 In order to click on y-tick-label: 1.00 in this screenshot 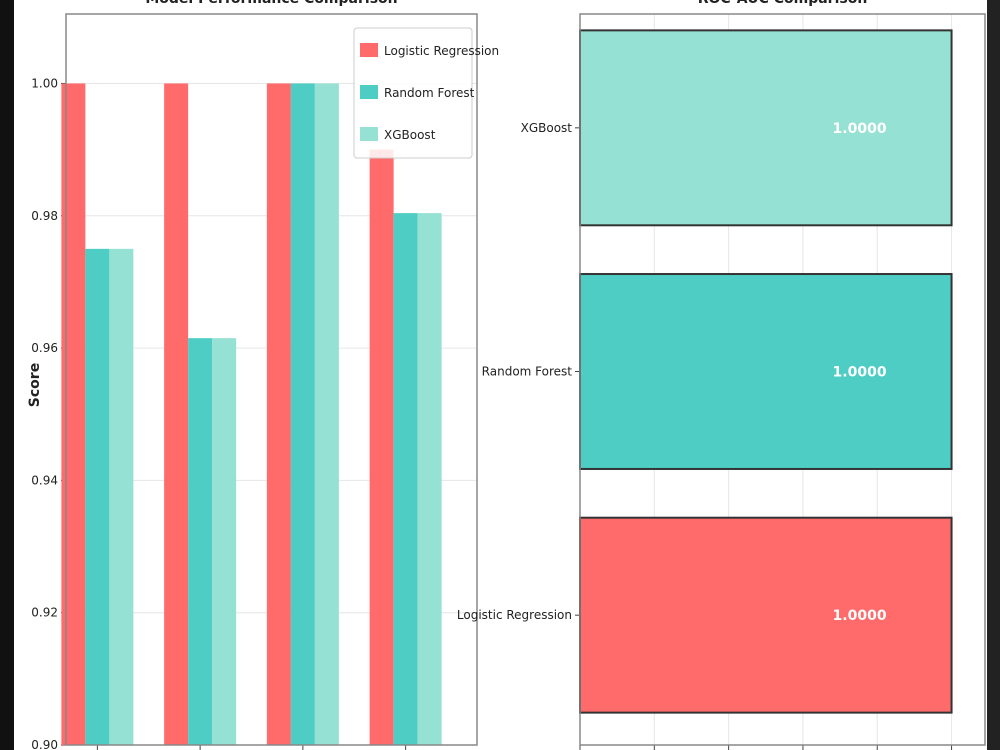, I will do `click(44, 83)`.